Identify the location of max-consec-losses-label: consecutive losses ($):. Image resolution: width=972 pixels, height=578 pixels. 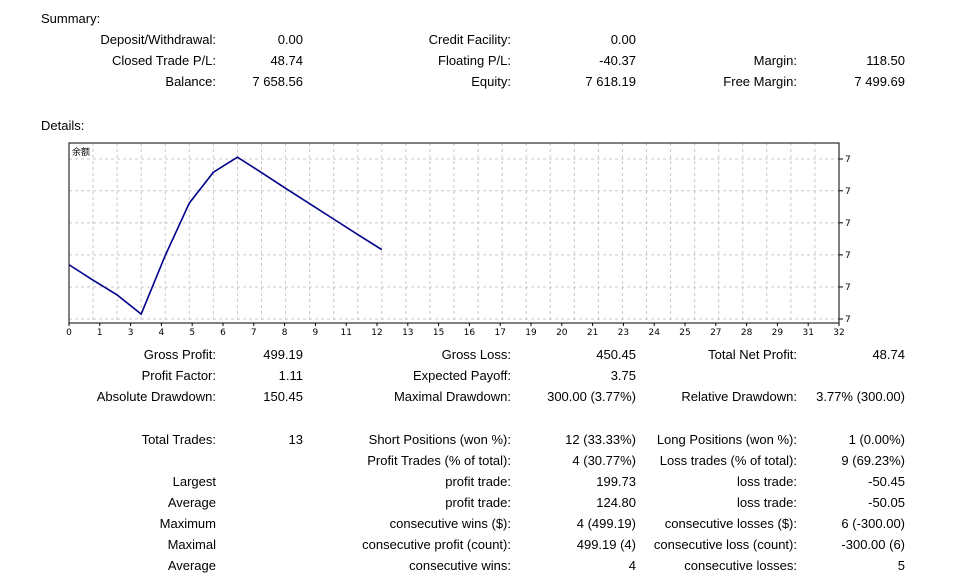
(730, 523).